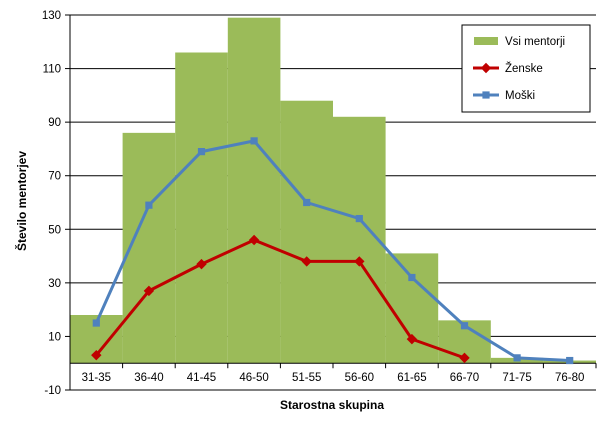 The width and height of the screenshot is (610, 430). What do you see at coordinates (54, 230) in the screenshot?
I see `y-tick-label: 50` at bounding box center [54, 230].